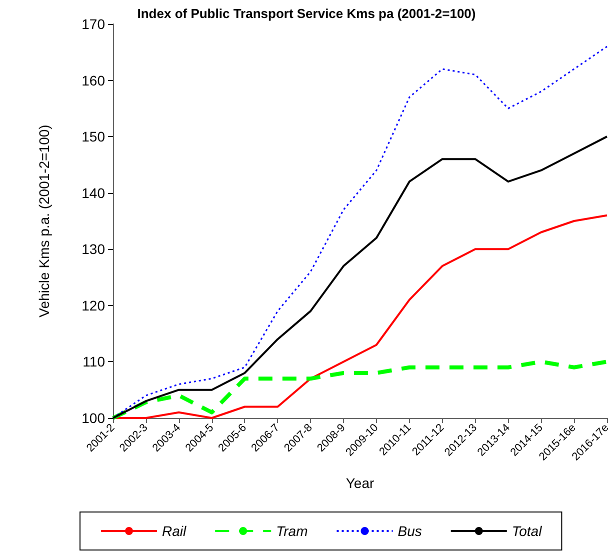 The height and width of the screenshot is (554, 613). I want to click on y-axis-title: Vehicle Kms p.a. (2001-2=100), so click(44, 221).